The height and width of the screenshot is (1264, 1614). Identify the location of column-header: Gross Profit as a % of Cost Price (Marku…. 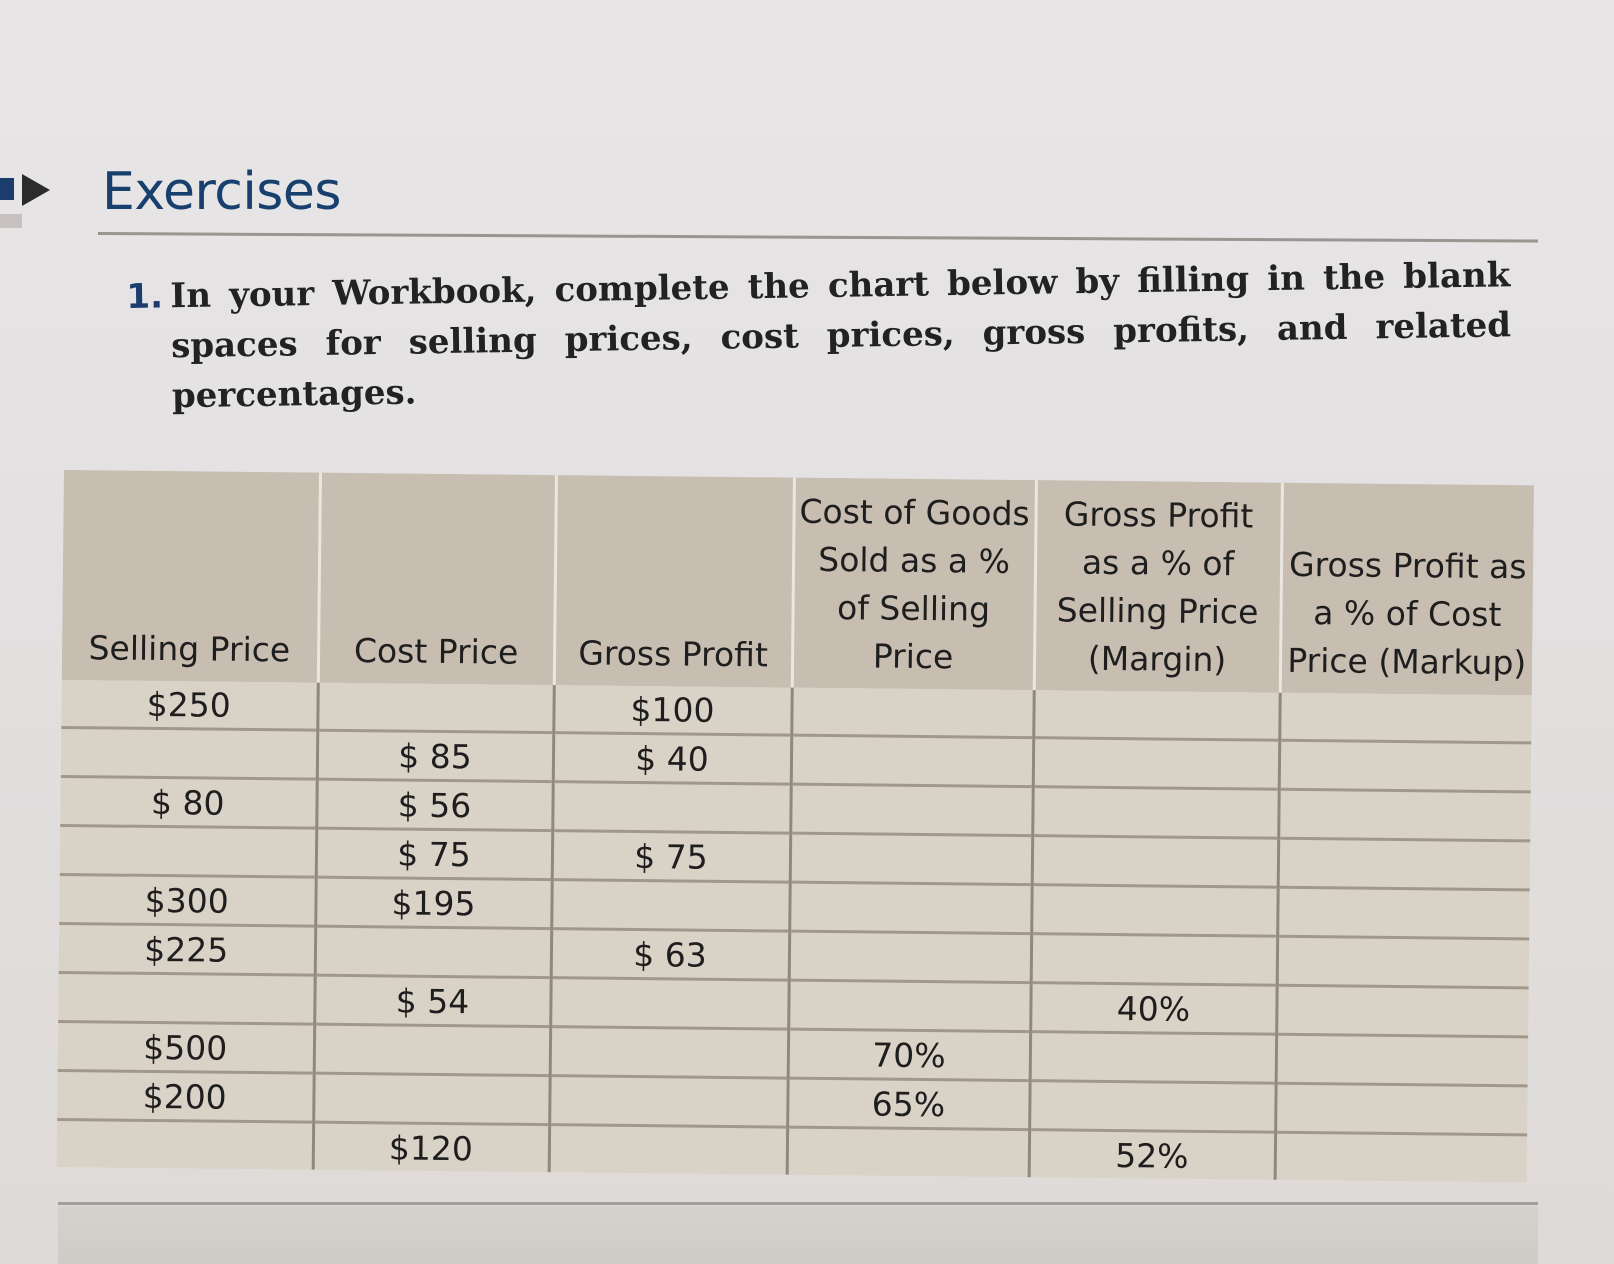
(1406, 589).